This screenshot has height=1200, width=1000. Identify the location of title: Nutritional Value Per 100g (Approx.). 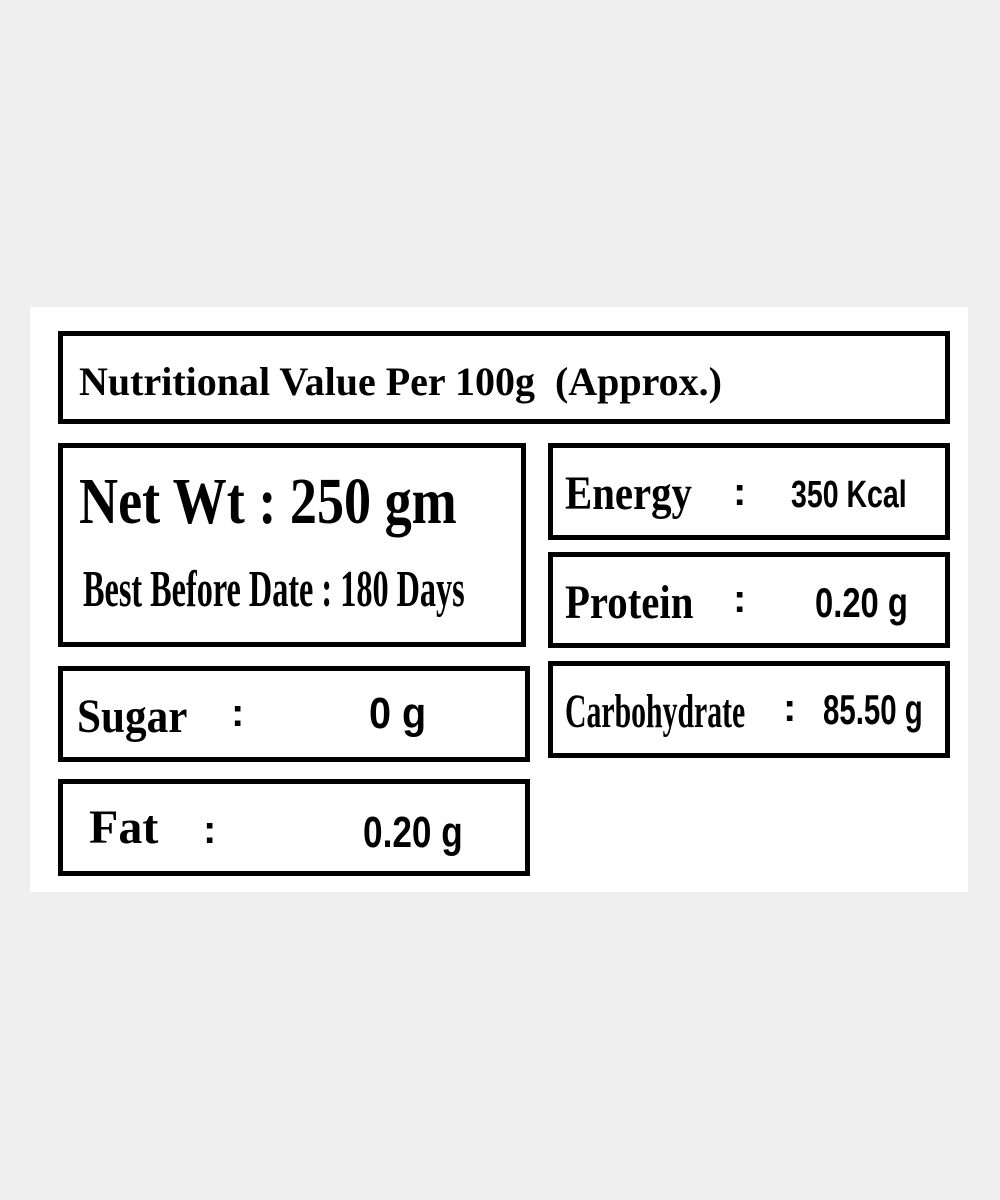
(400, 381).